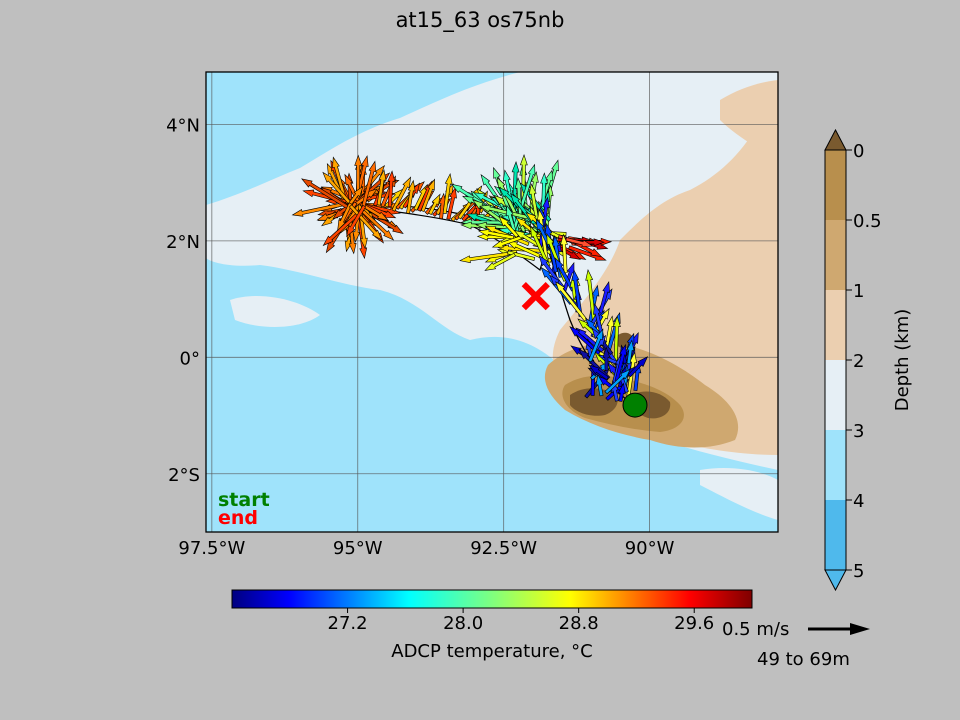  I want to click on scale-legend: 0.5 m/s 49 to 69m, so click(796, 644).